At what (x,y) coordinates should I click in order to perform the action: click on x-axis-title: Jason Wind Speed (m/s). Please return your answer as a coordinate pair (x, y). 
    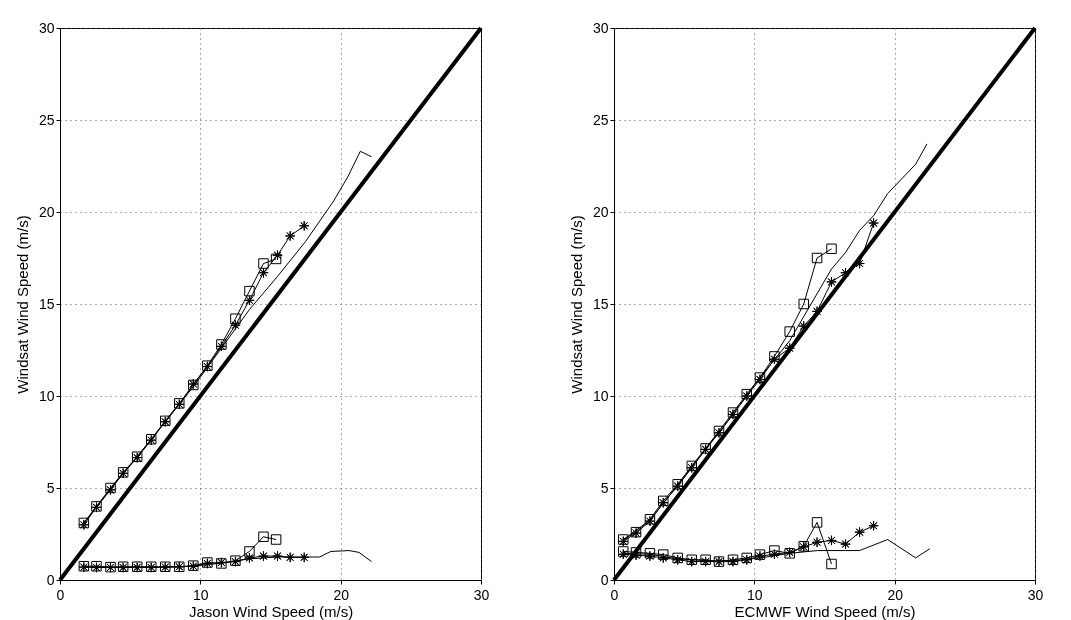
    Looking at the image, I should click on (271, 611).